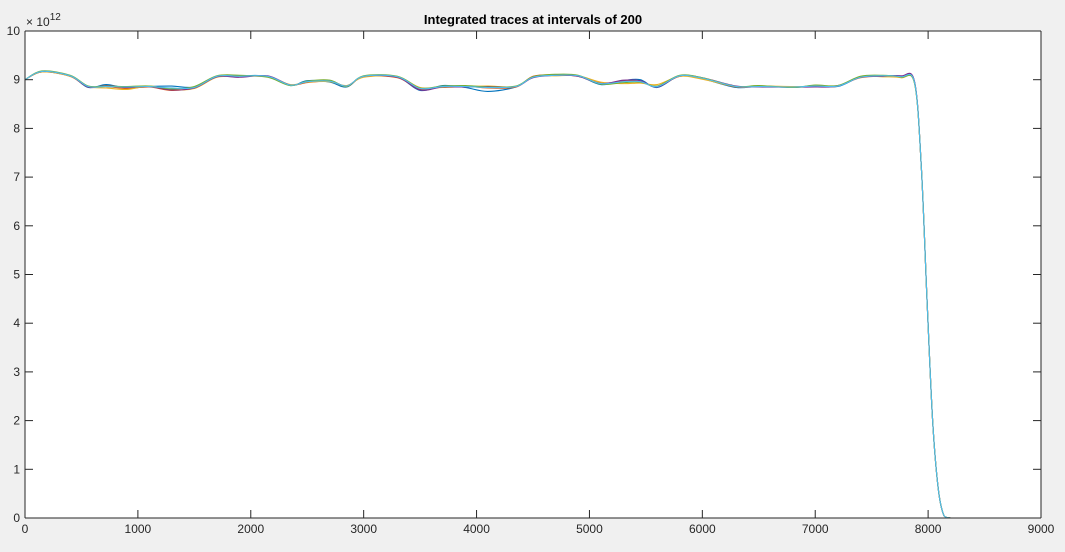 The height and width of the screenshot is (552, 1065). What do you see at coordinates (16, 226) in the screenshot?
I see `y-tick-label: 6` at bounding box center [16, 226].